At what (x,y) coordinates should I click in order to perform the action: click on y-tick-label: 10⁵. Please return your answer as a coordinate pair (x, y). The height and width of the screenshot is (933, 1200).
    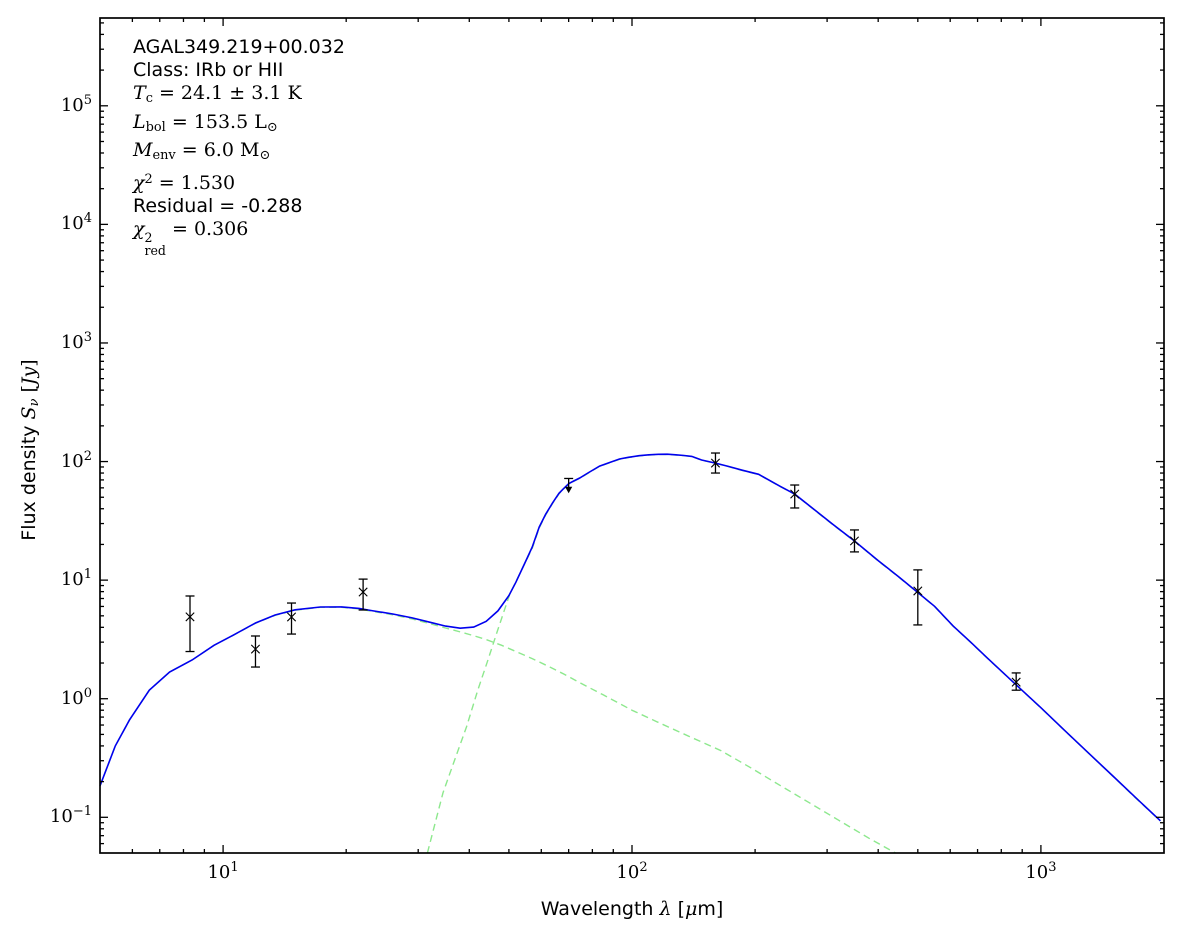
    Looking at the image, I should click on (76, 104).